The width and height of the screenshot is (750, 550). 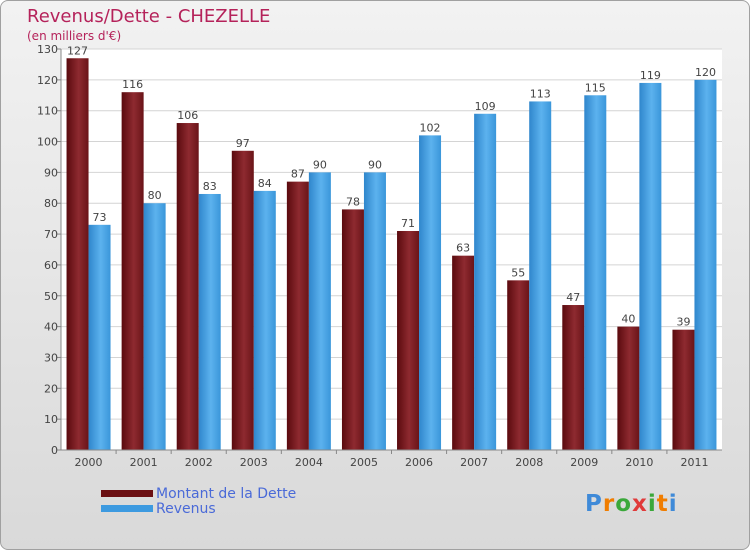 I want to click on legend-swatch-dette, so click(x=127, y=493).